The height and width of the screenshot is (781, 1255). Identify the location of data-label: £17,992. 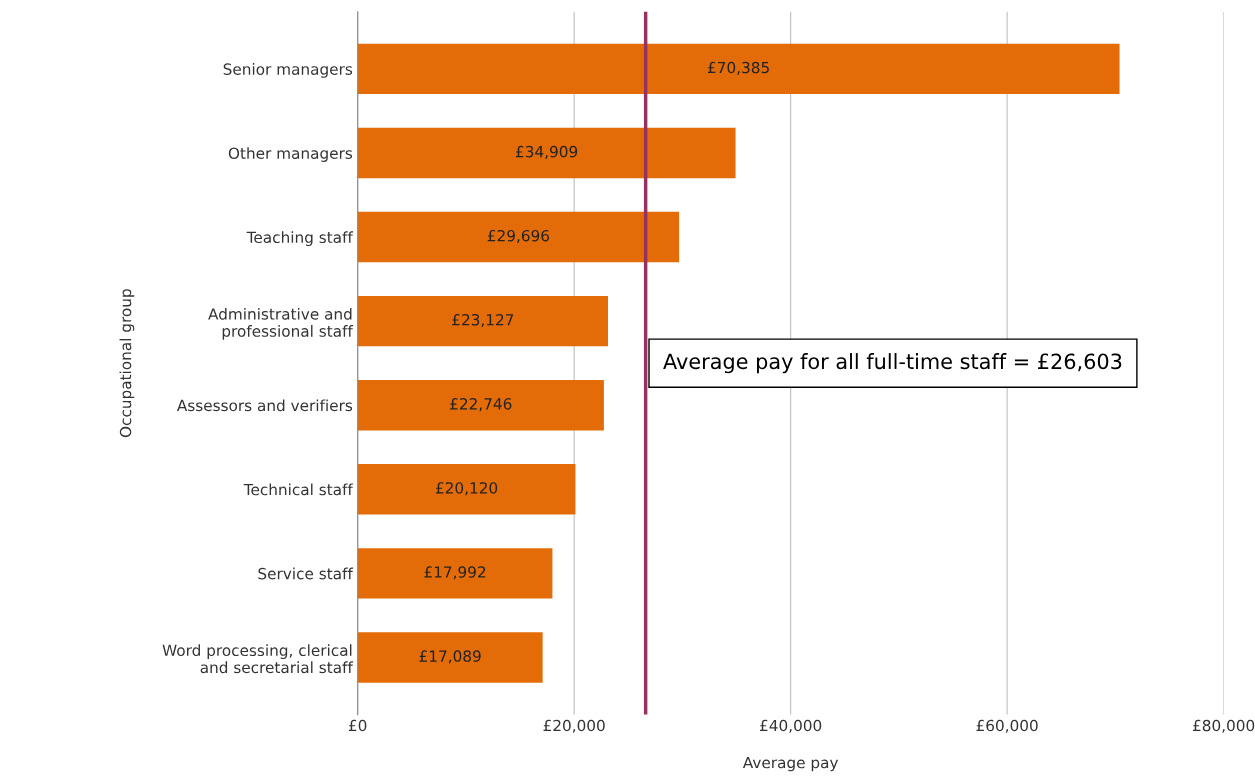
(455, 573).